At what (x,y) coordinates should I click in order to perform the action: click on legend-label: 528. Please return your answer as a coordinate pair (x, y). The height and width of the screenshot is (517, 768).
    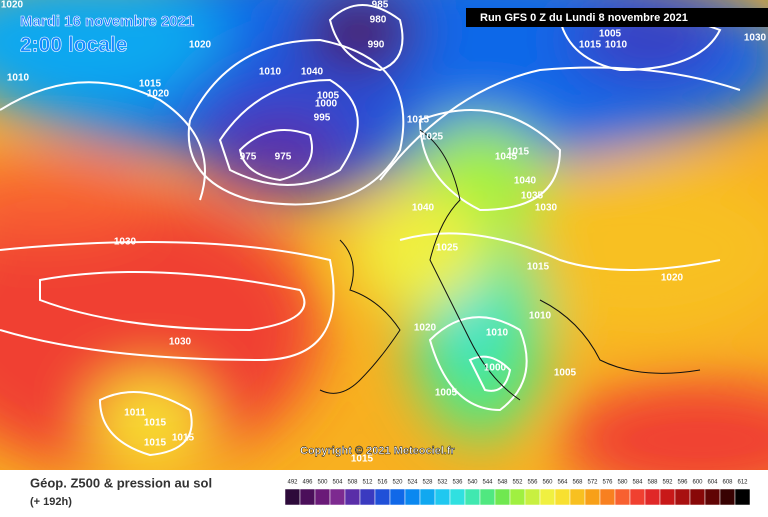
    Looking at the image, I should click on (427, 483).